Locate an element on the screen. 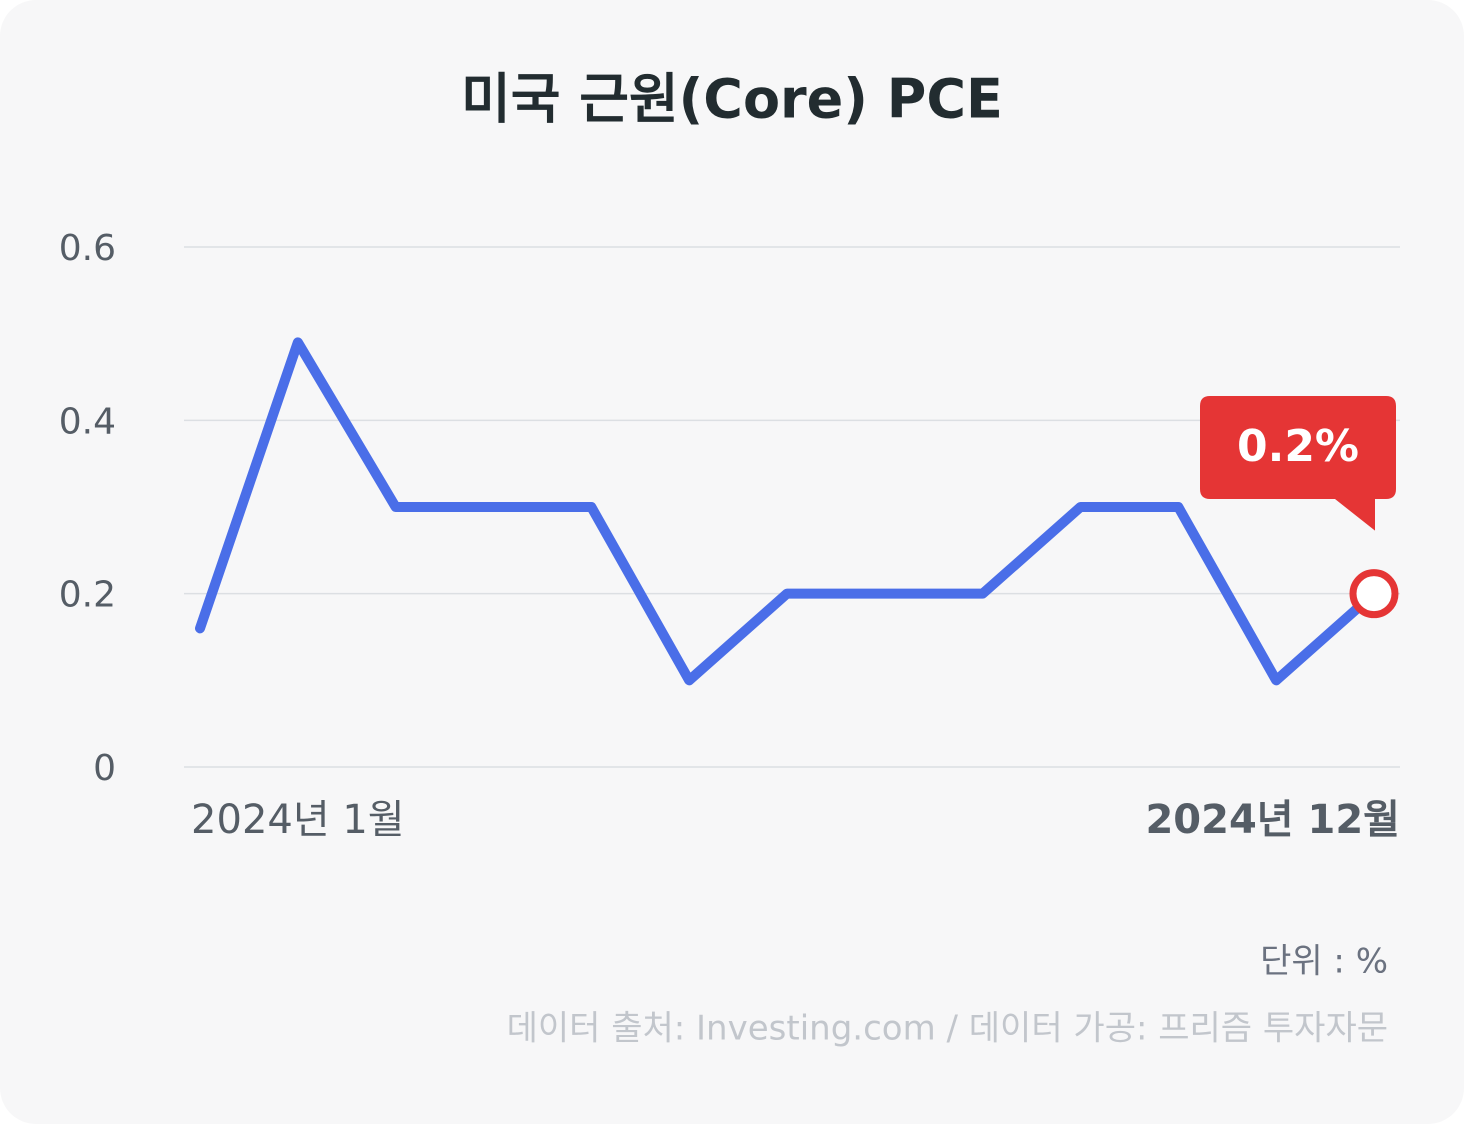  y-tick-label: 0.6 is located at coordinates (87, 248).